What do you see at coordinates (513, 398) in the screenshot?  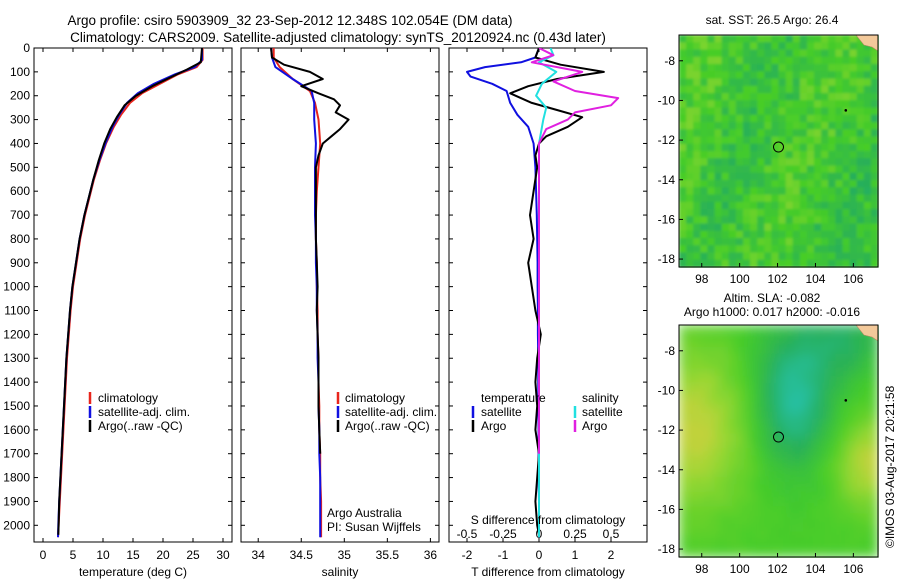 I see `legend-heading-temperature: temperature` at bounding box center [513, 398].